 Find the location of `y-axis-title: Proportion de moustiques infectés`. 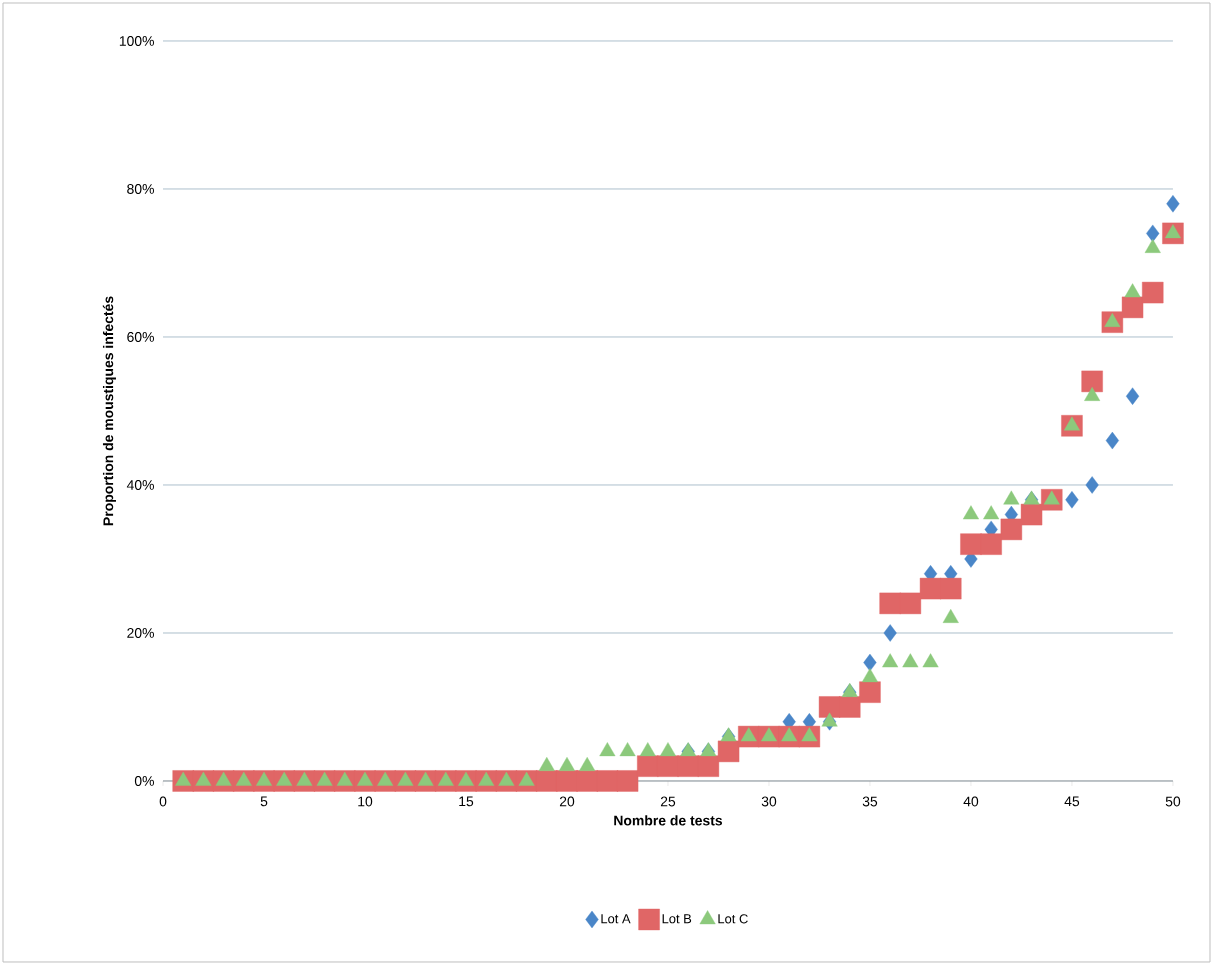

y-axis-title: Proportion de moustiques infectés is located at coordinates (109, 411).